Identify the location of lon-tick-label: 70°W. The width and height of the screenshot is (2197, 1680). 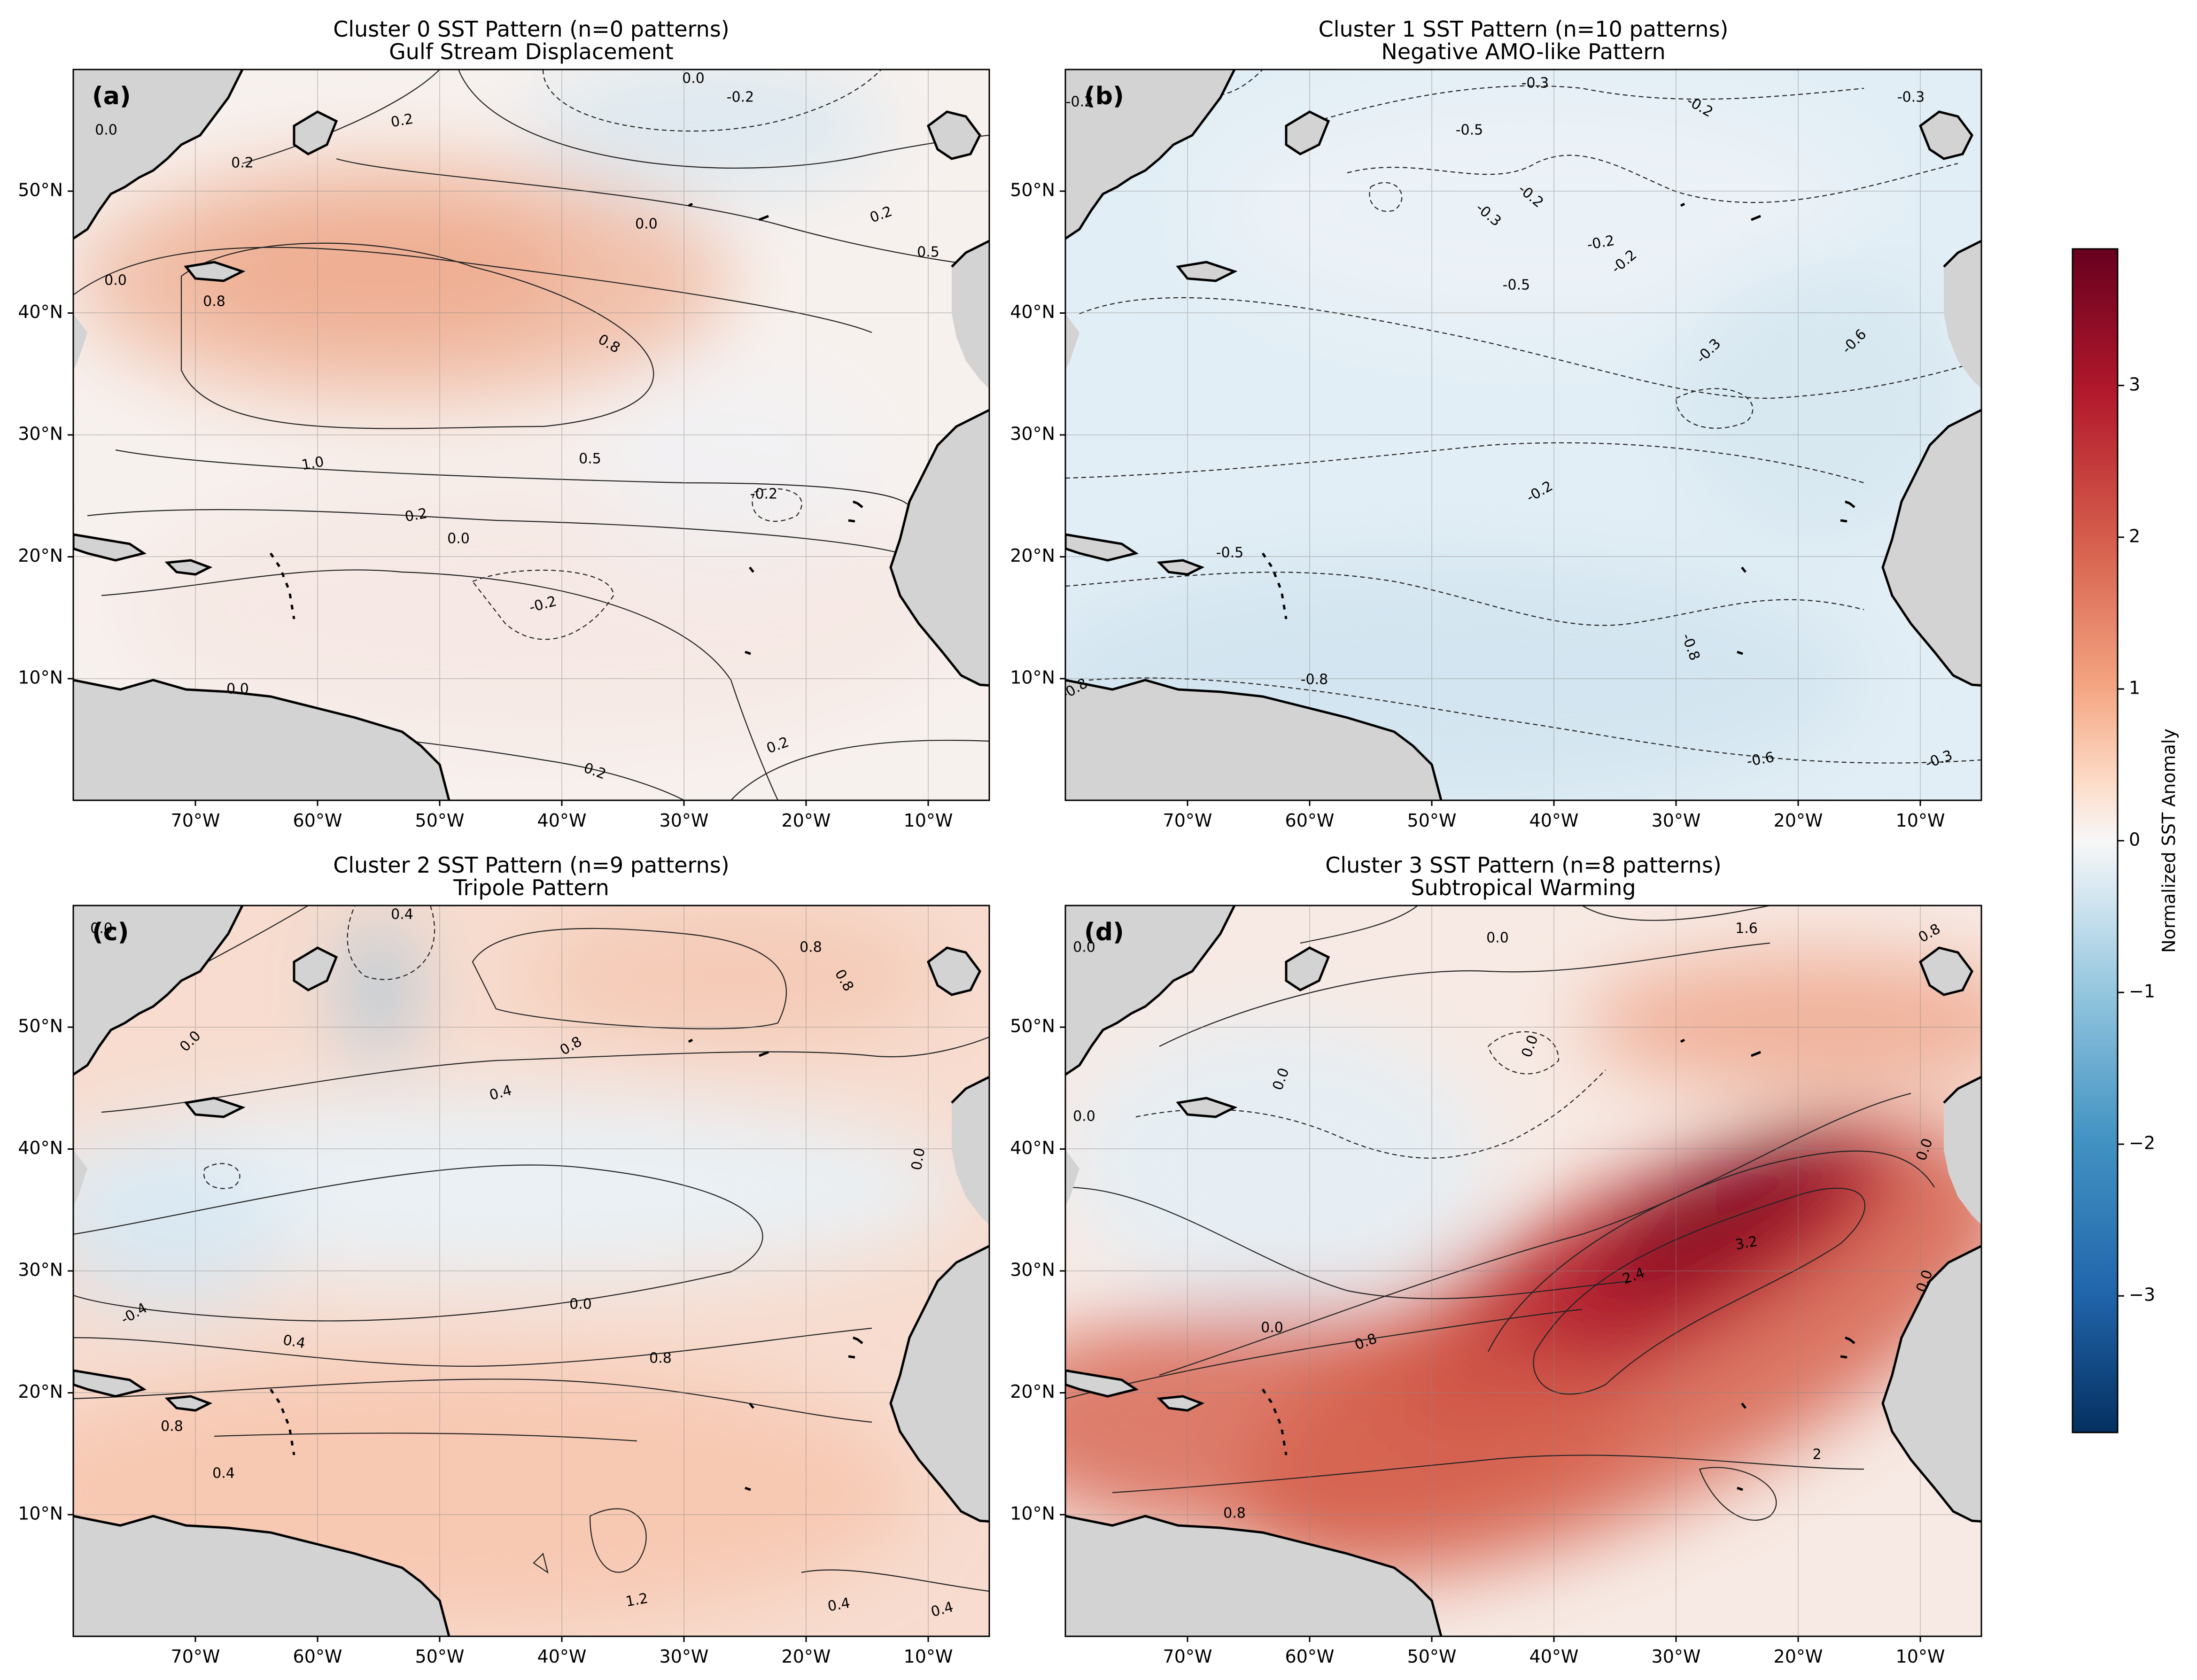
(1187, 821).